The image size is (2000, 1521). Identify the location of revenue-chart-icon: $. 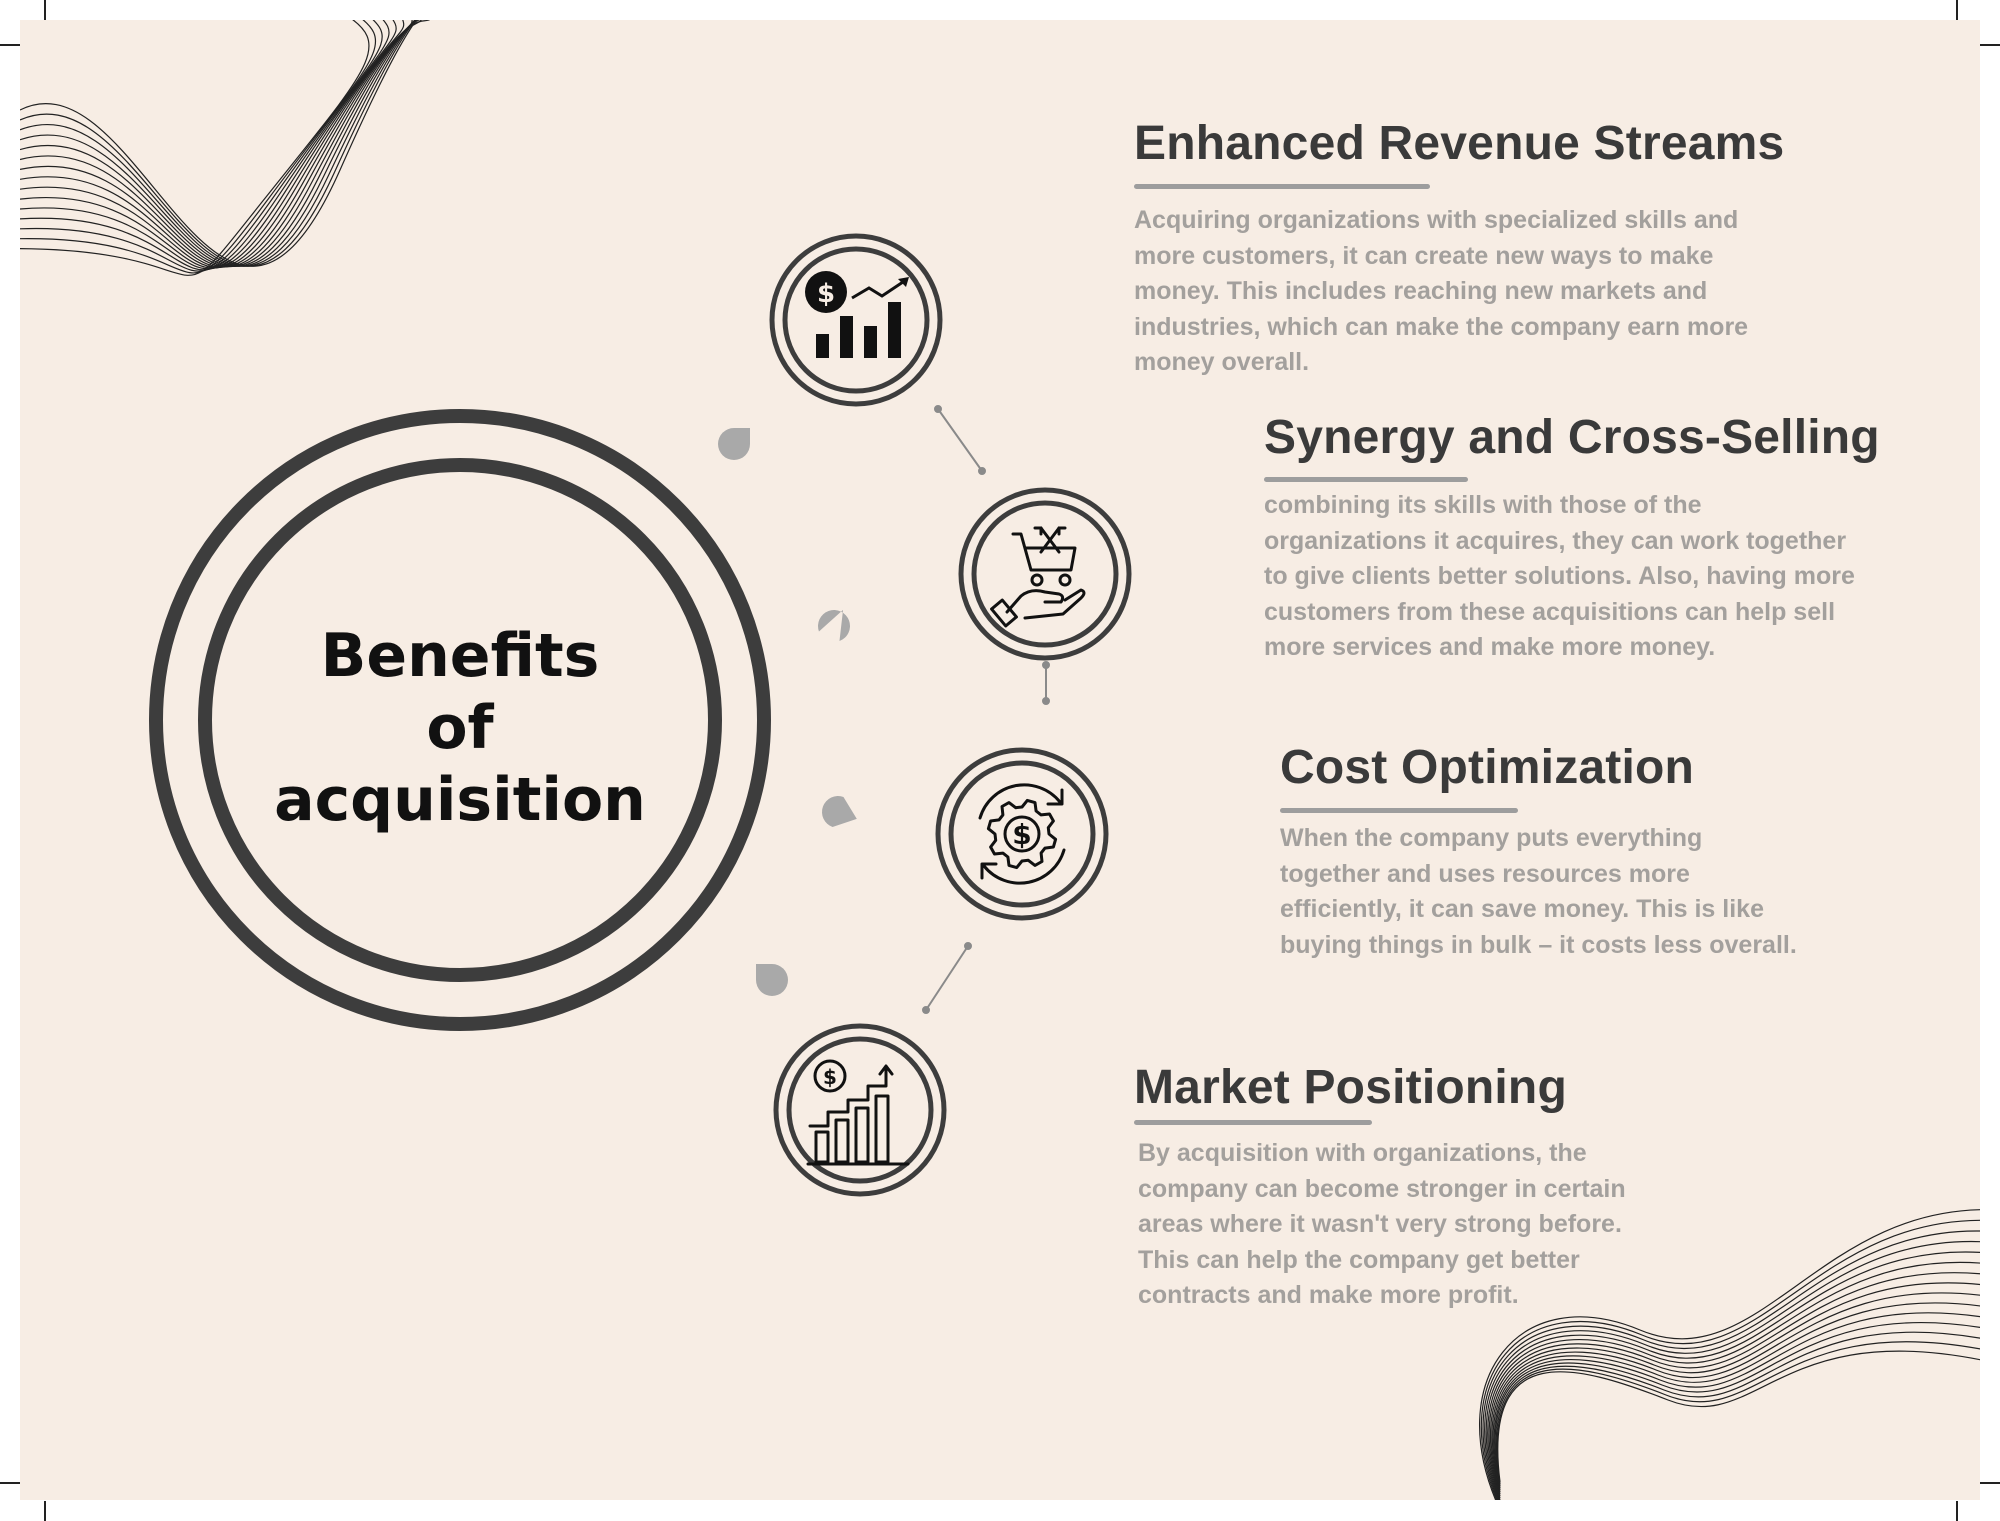
(856, 320).